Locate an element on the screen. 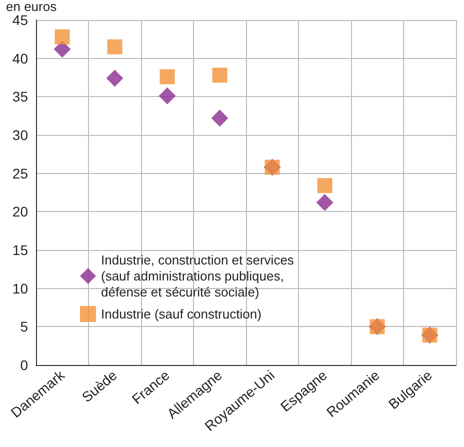 The image size is (464, 447). y-axis-title: en euros is located at coordinates (32, 7).